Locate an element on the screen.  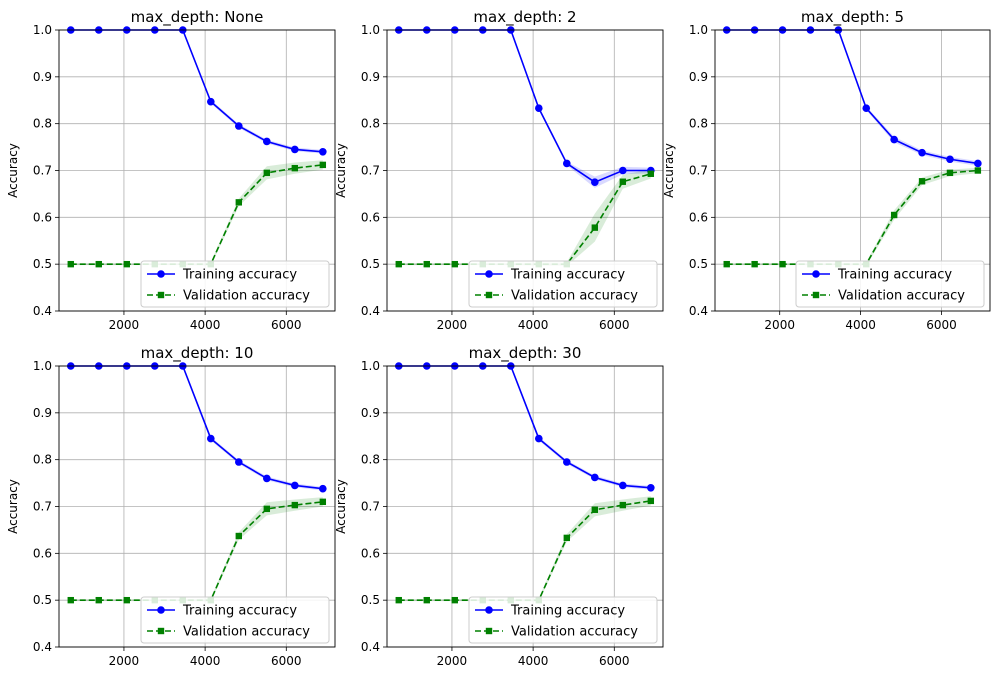
validation-accuracy-line is located at coordinates (852, 217).